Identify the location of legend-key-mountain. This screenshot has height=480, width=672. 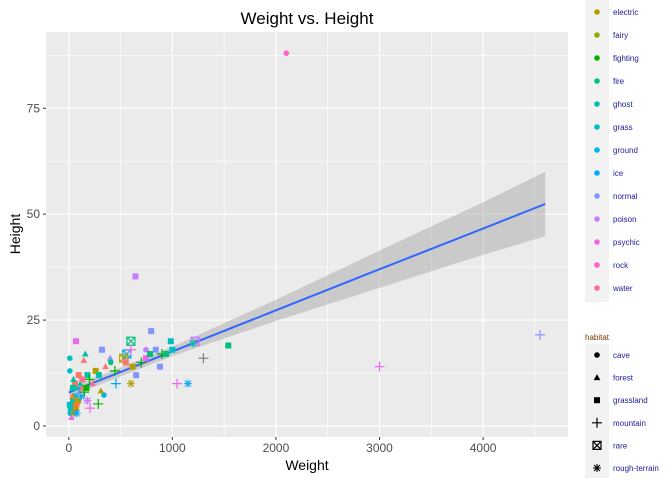
(597, 422).